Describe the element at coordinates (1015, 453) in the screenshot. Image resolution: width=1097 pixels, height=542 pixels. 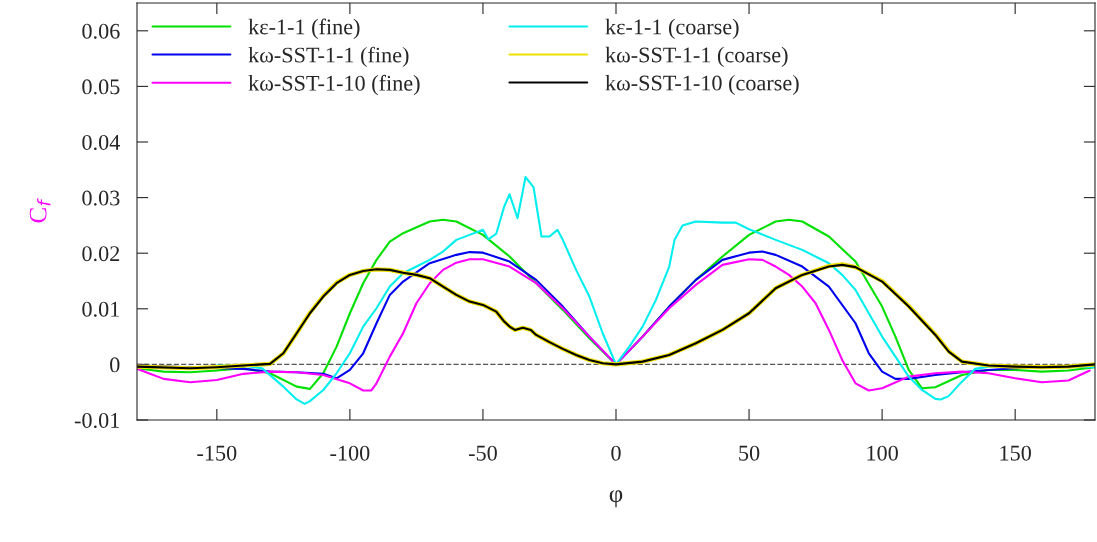
I see `x-tick-label: 150` at that location.